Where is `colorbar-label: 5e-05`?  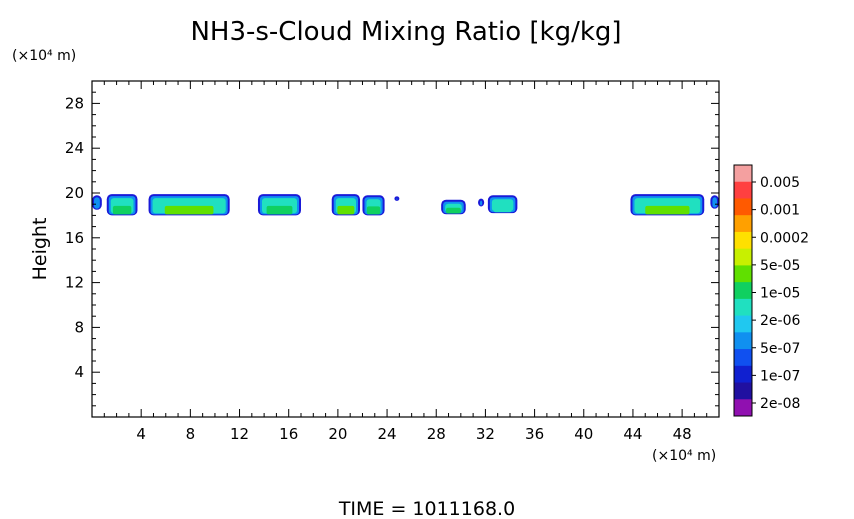
colorbar-label: 5e-05 is located at coordinates (780, 266).